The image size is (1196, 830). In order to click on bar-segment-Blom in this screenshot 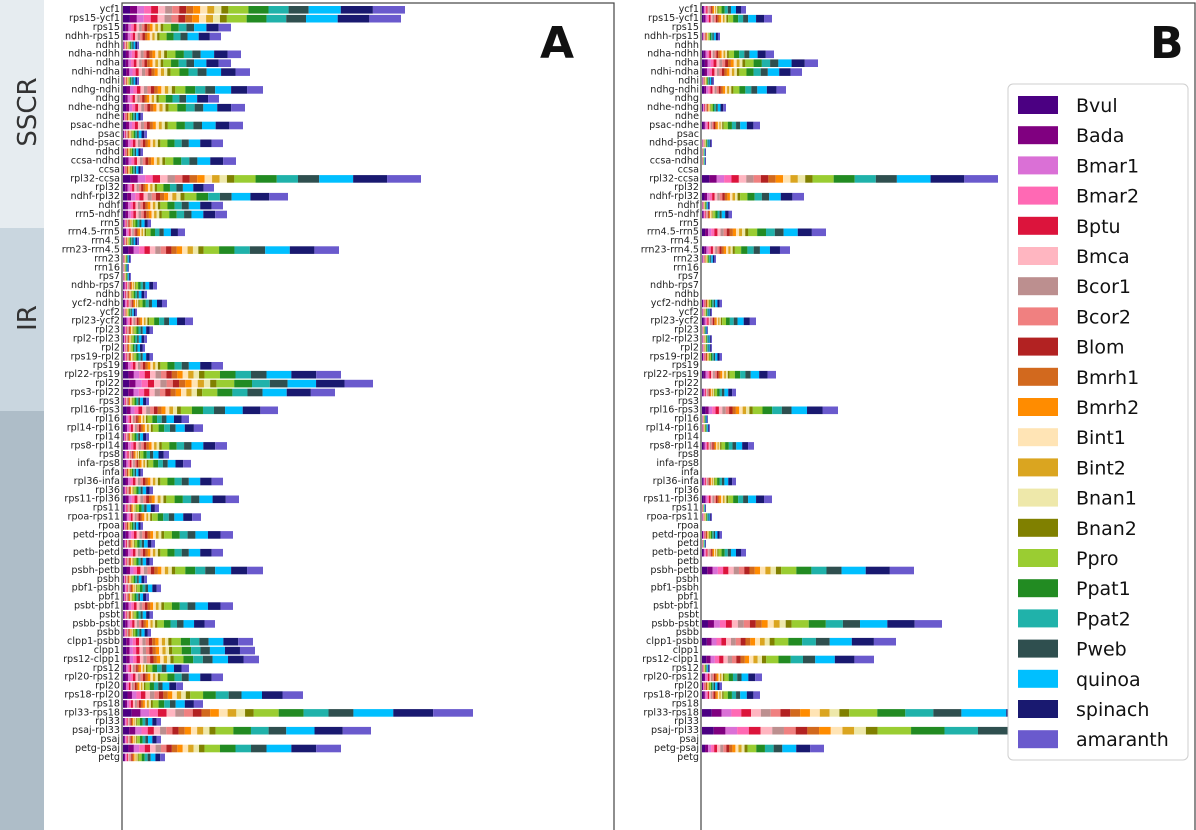, I will do `click(137, 668)`.